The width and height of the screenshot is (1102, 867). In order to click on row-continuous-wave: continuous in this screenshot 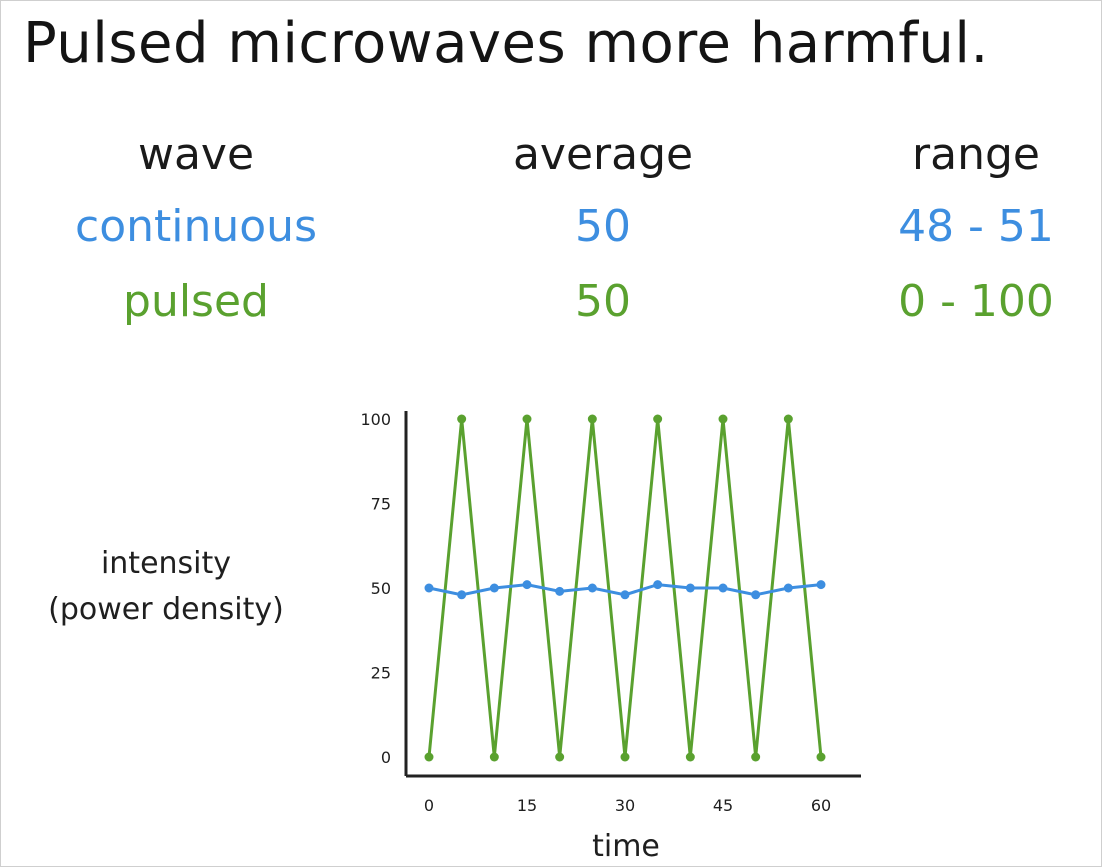, I will do `click(196, 226)`.